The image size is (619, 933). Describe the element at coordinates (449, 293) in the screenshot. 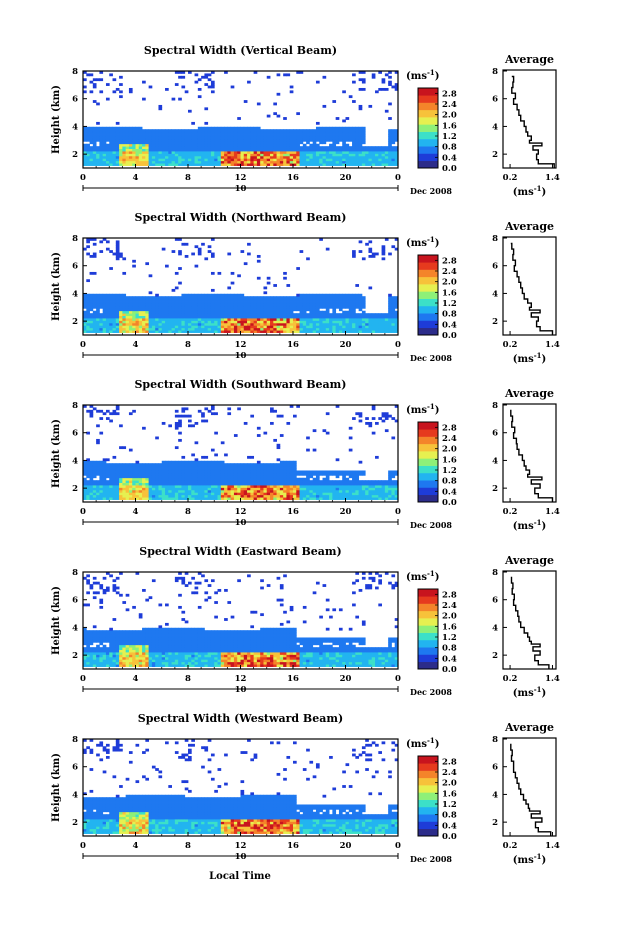

I see `colorbar-tick-label: 1.6` at that location.